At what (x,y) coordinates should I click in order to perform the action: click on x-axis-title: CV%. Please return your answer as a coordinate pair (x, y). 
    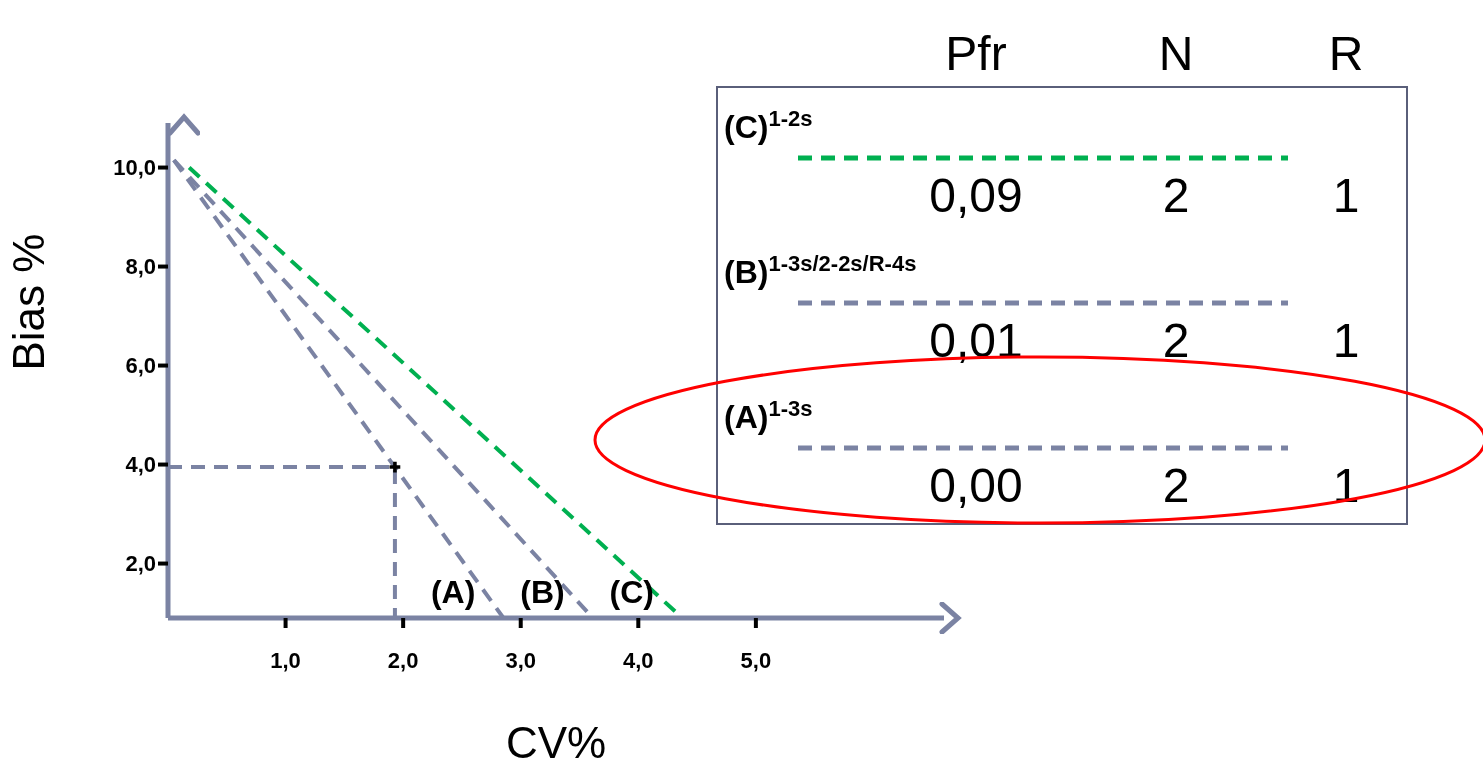
    Looking at the image, I should click on (556, 742).